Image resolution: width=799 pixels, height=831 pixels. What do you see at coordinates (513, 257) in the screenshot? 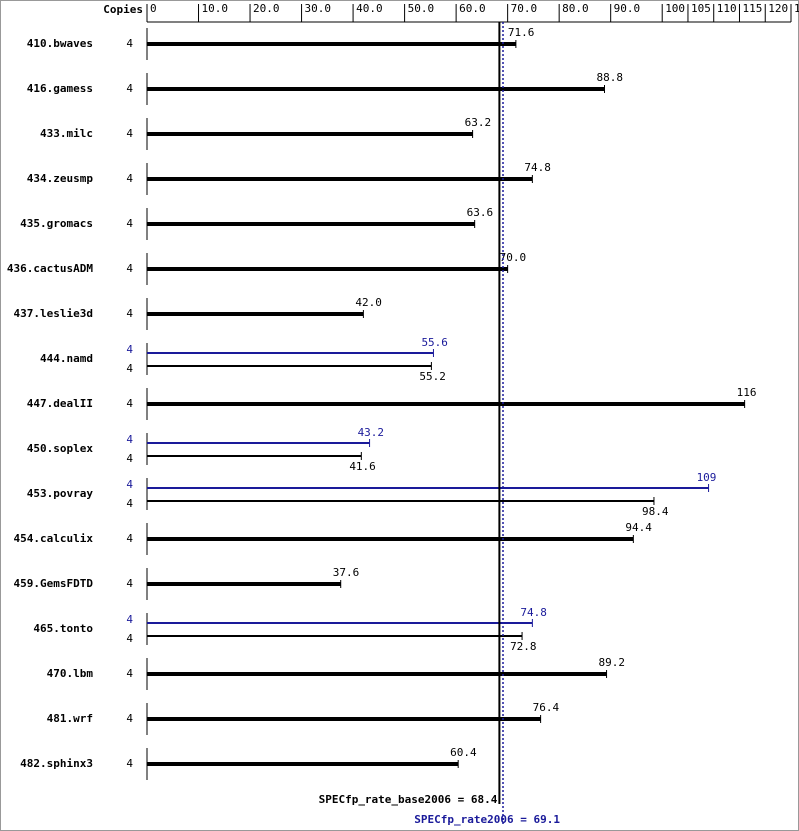
I see `value-label: 70.0` at bounding box center [513, 257].